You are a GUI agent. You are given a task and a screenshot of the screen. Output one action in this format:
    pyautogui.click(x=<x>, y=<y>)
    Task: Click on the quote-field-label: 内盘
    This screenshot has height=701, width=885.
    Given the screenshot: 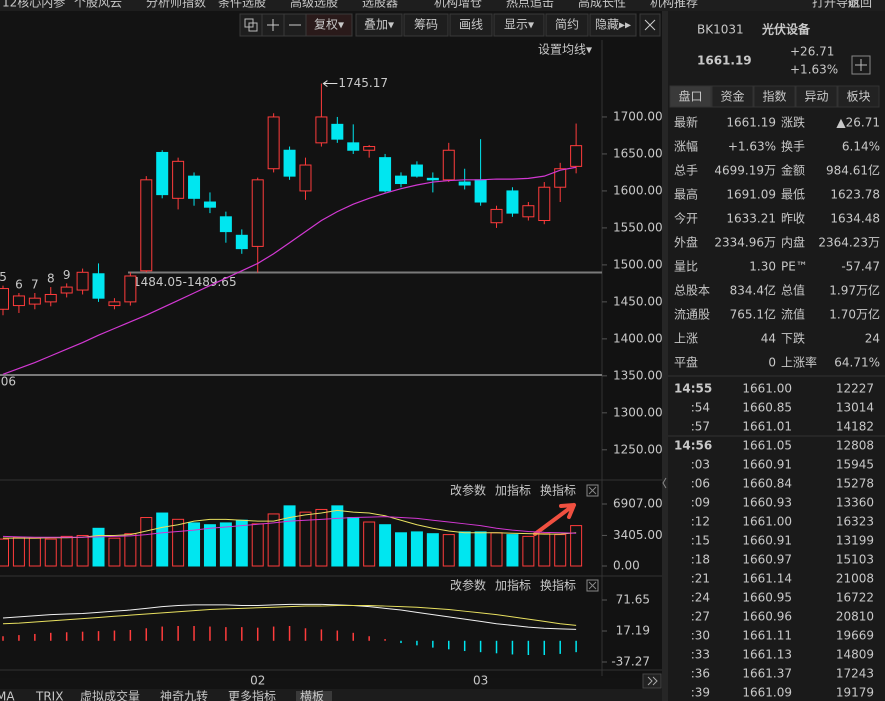 What is the action you would take?
    pyautogui.click(x=793, y=242)
    